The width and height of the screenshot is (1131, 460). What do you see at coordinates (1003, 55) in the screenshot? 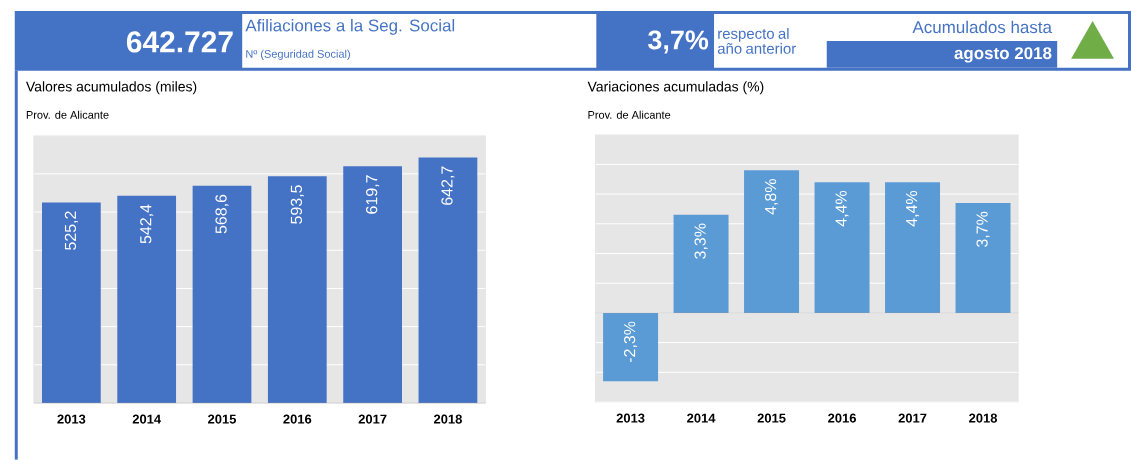
I see `text: agosto 2018` at bounding box center [1003, 55].